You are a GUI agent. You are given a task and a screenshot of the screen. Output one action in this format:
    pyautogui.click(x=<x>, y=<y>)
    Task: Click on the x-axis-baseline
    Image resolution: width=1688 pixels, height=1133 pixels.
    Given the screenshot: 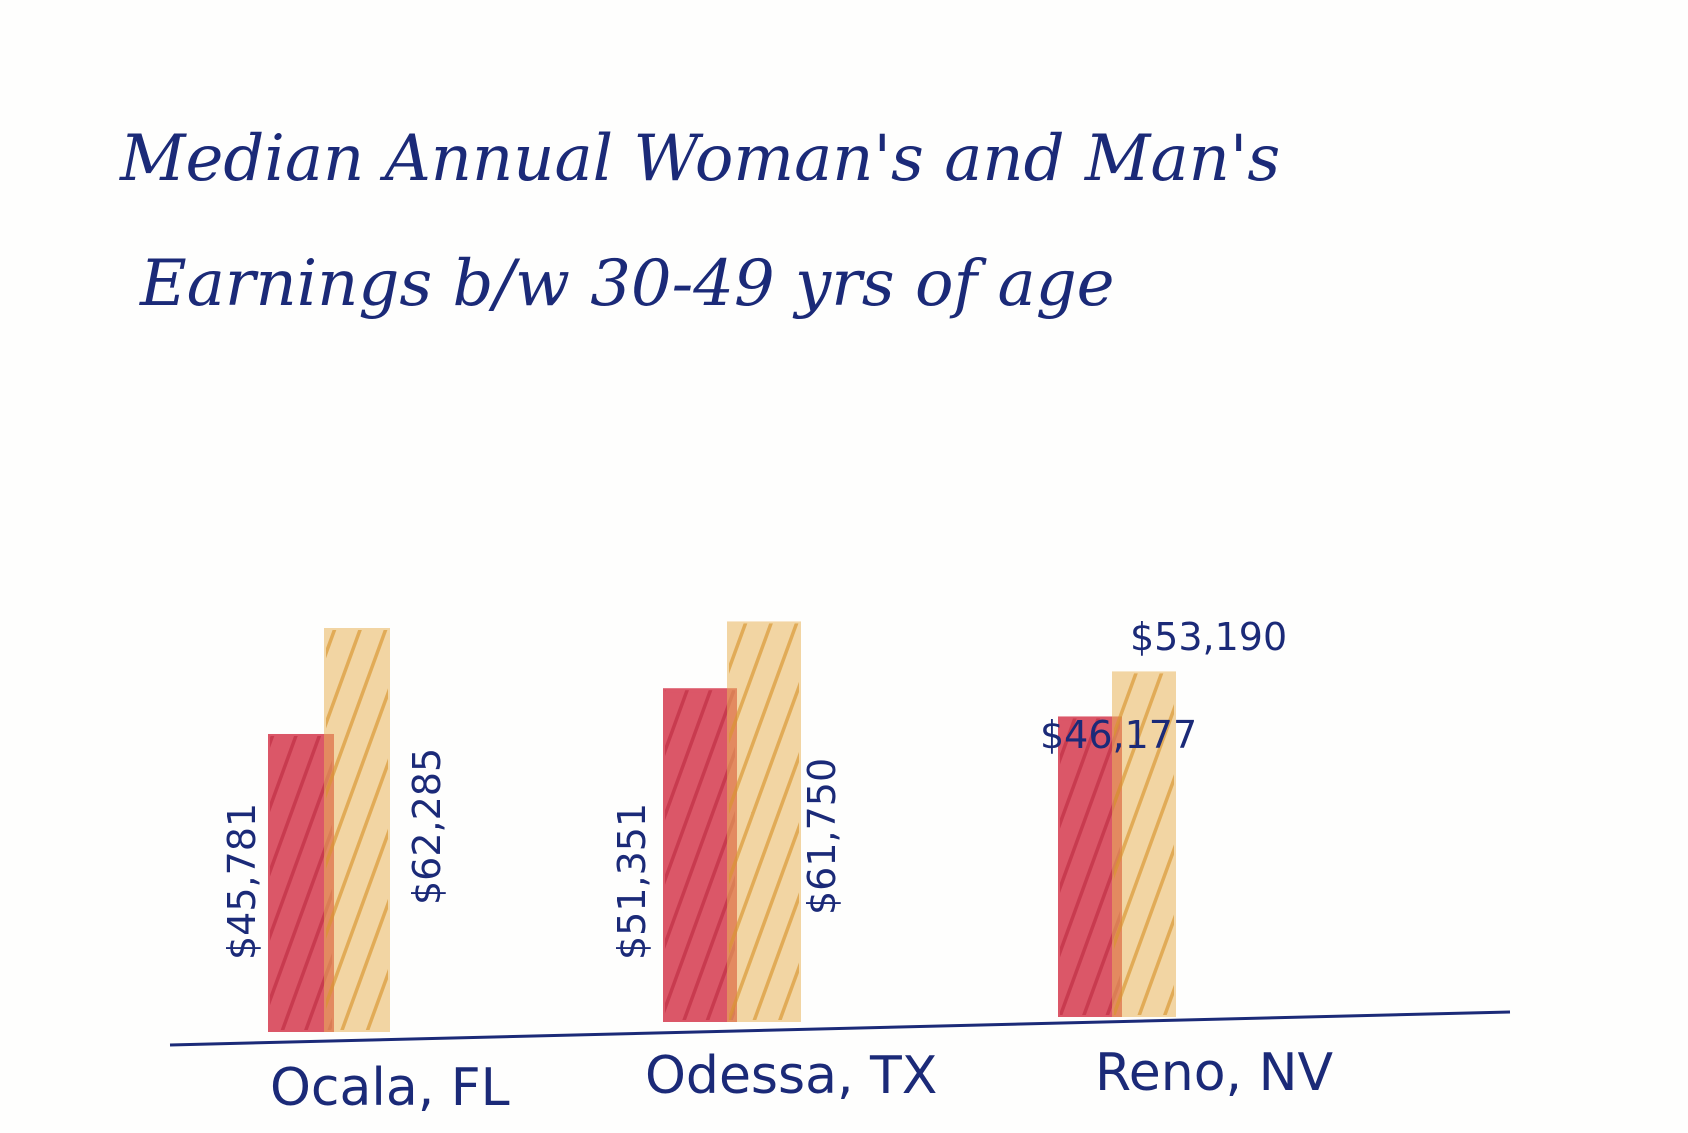 What is the action you would take?
    pyautogui.click(x=840, y=1028)
    